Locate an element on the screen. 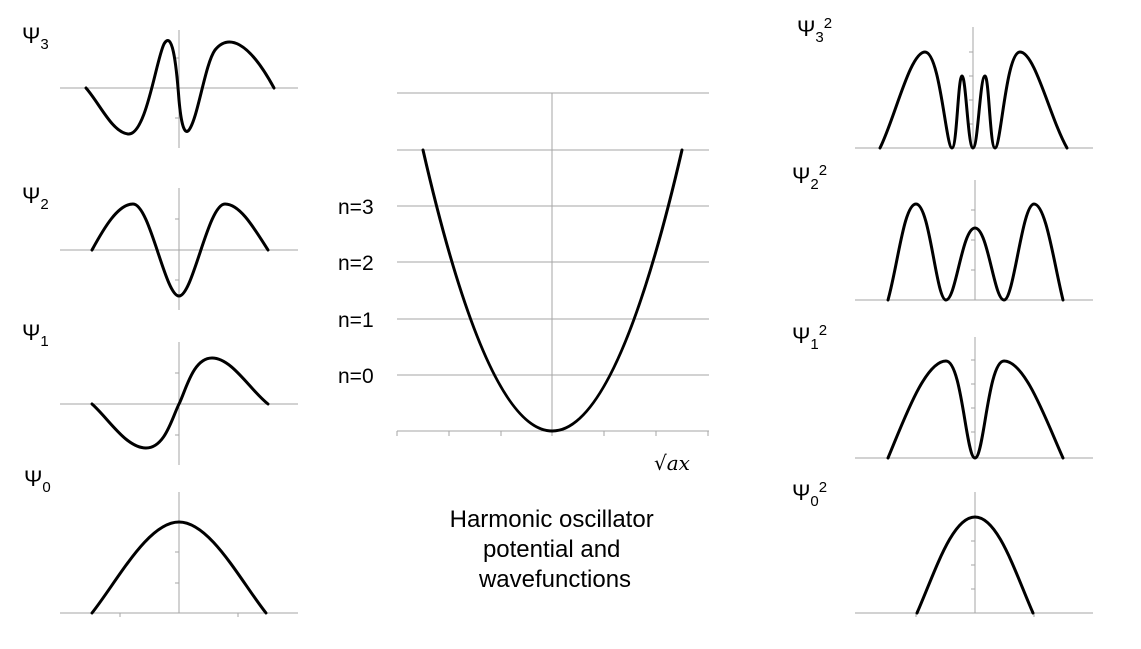 Image resolution: width=1141 pixels, height=649 pixels. psi2sq-label: Ψ22 is located at coordinates (809, 177).